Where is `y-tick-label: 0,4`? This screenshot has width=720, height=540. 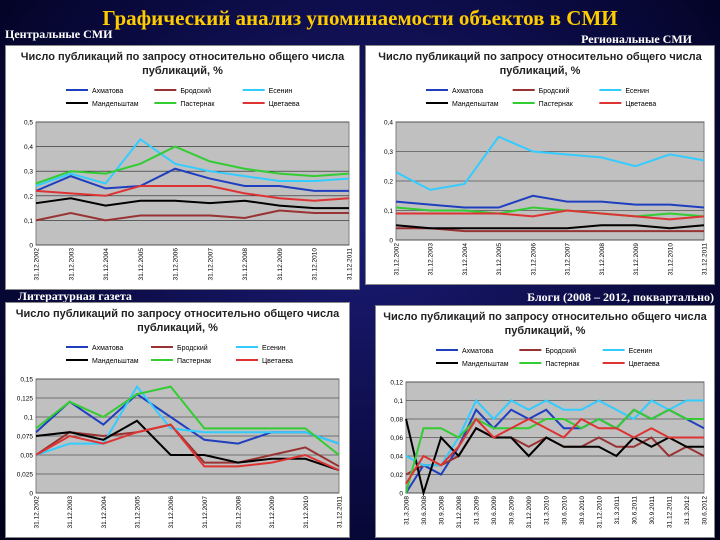
y-tick-label: 0,4 is located at coordinates (28, 147).